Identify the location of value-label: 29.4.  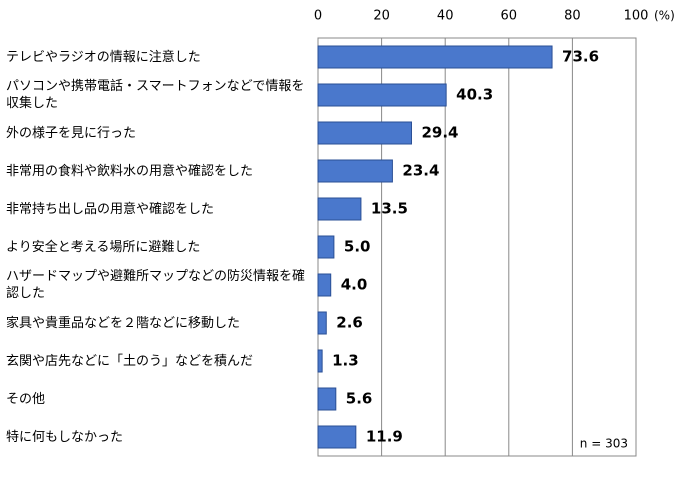
(439, 133).